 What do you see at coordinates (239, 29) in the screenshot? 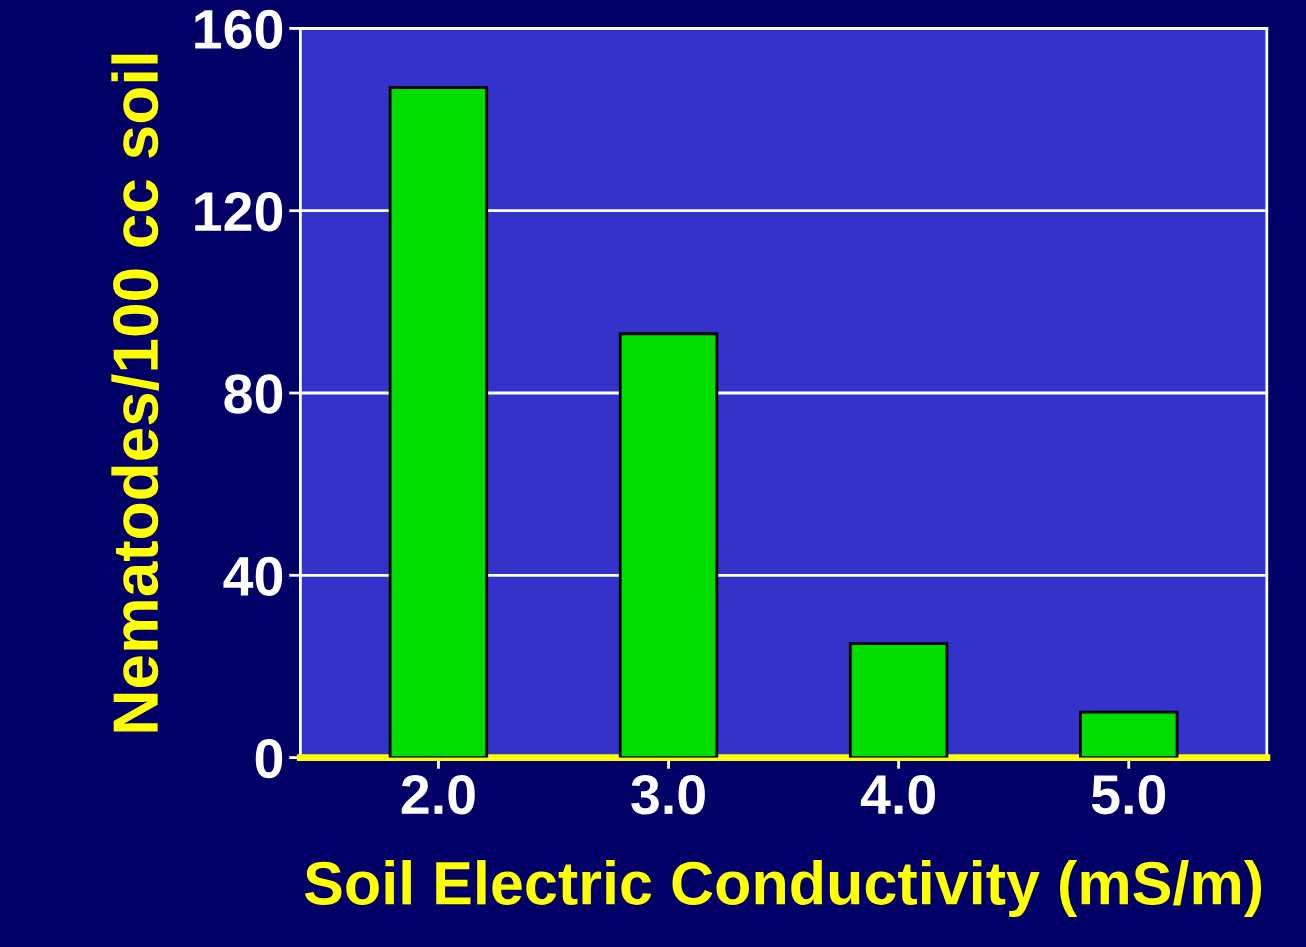
I see `y-tick-label: 160` at bounding box center [239, 29].